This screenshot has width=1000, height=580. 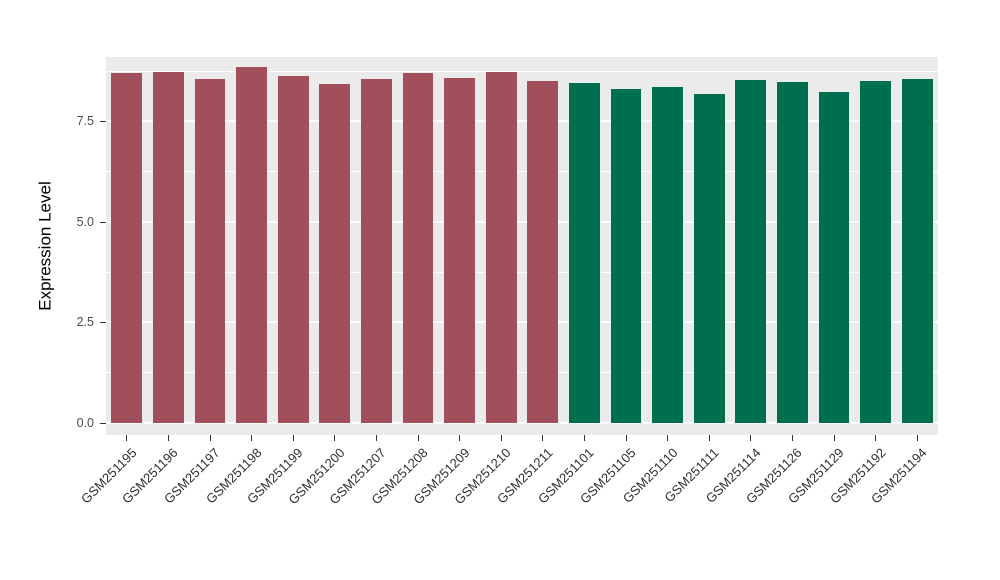 What do you see at coordinates (85, 221) in the screenshot?
I see `y-tick-label: 5.0` at bounding box center [85, 221].